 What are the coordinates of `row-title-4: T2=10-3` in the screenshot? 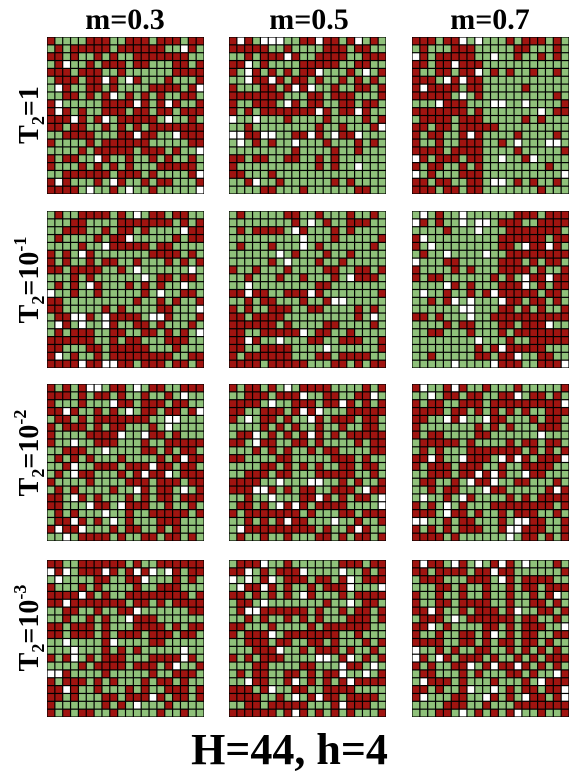 It's located at (29, 628).